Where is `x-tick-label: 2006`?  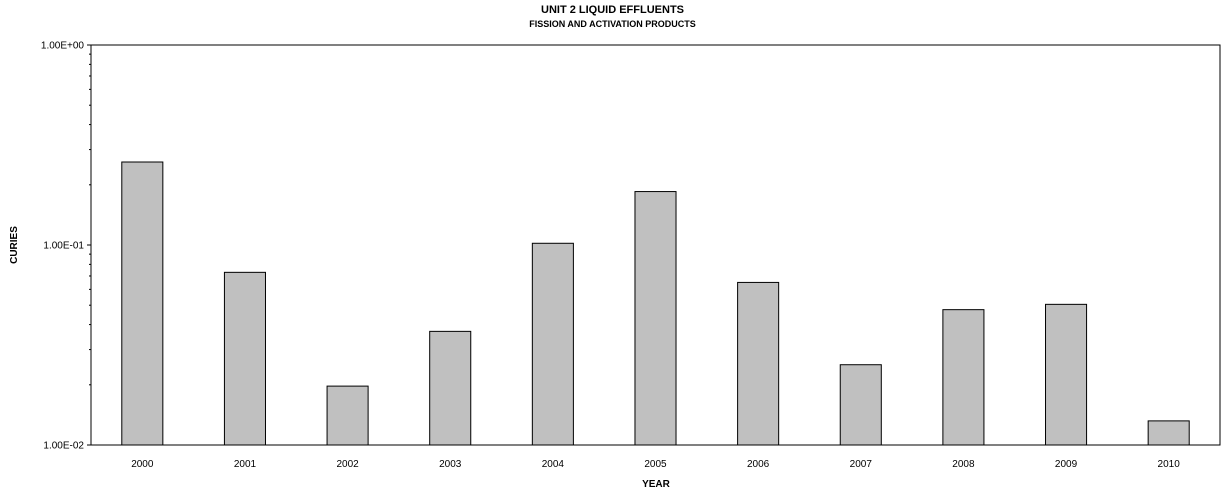
x-tick-label: 2006 is located at coordinates (758, 464).